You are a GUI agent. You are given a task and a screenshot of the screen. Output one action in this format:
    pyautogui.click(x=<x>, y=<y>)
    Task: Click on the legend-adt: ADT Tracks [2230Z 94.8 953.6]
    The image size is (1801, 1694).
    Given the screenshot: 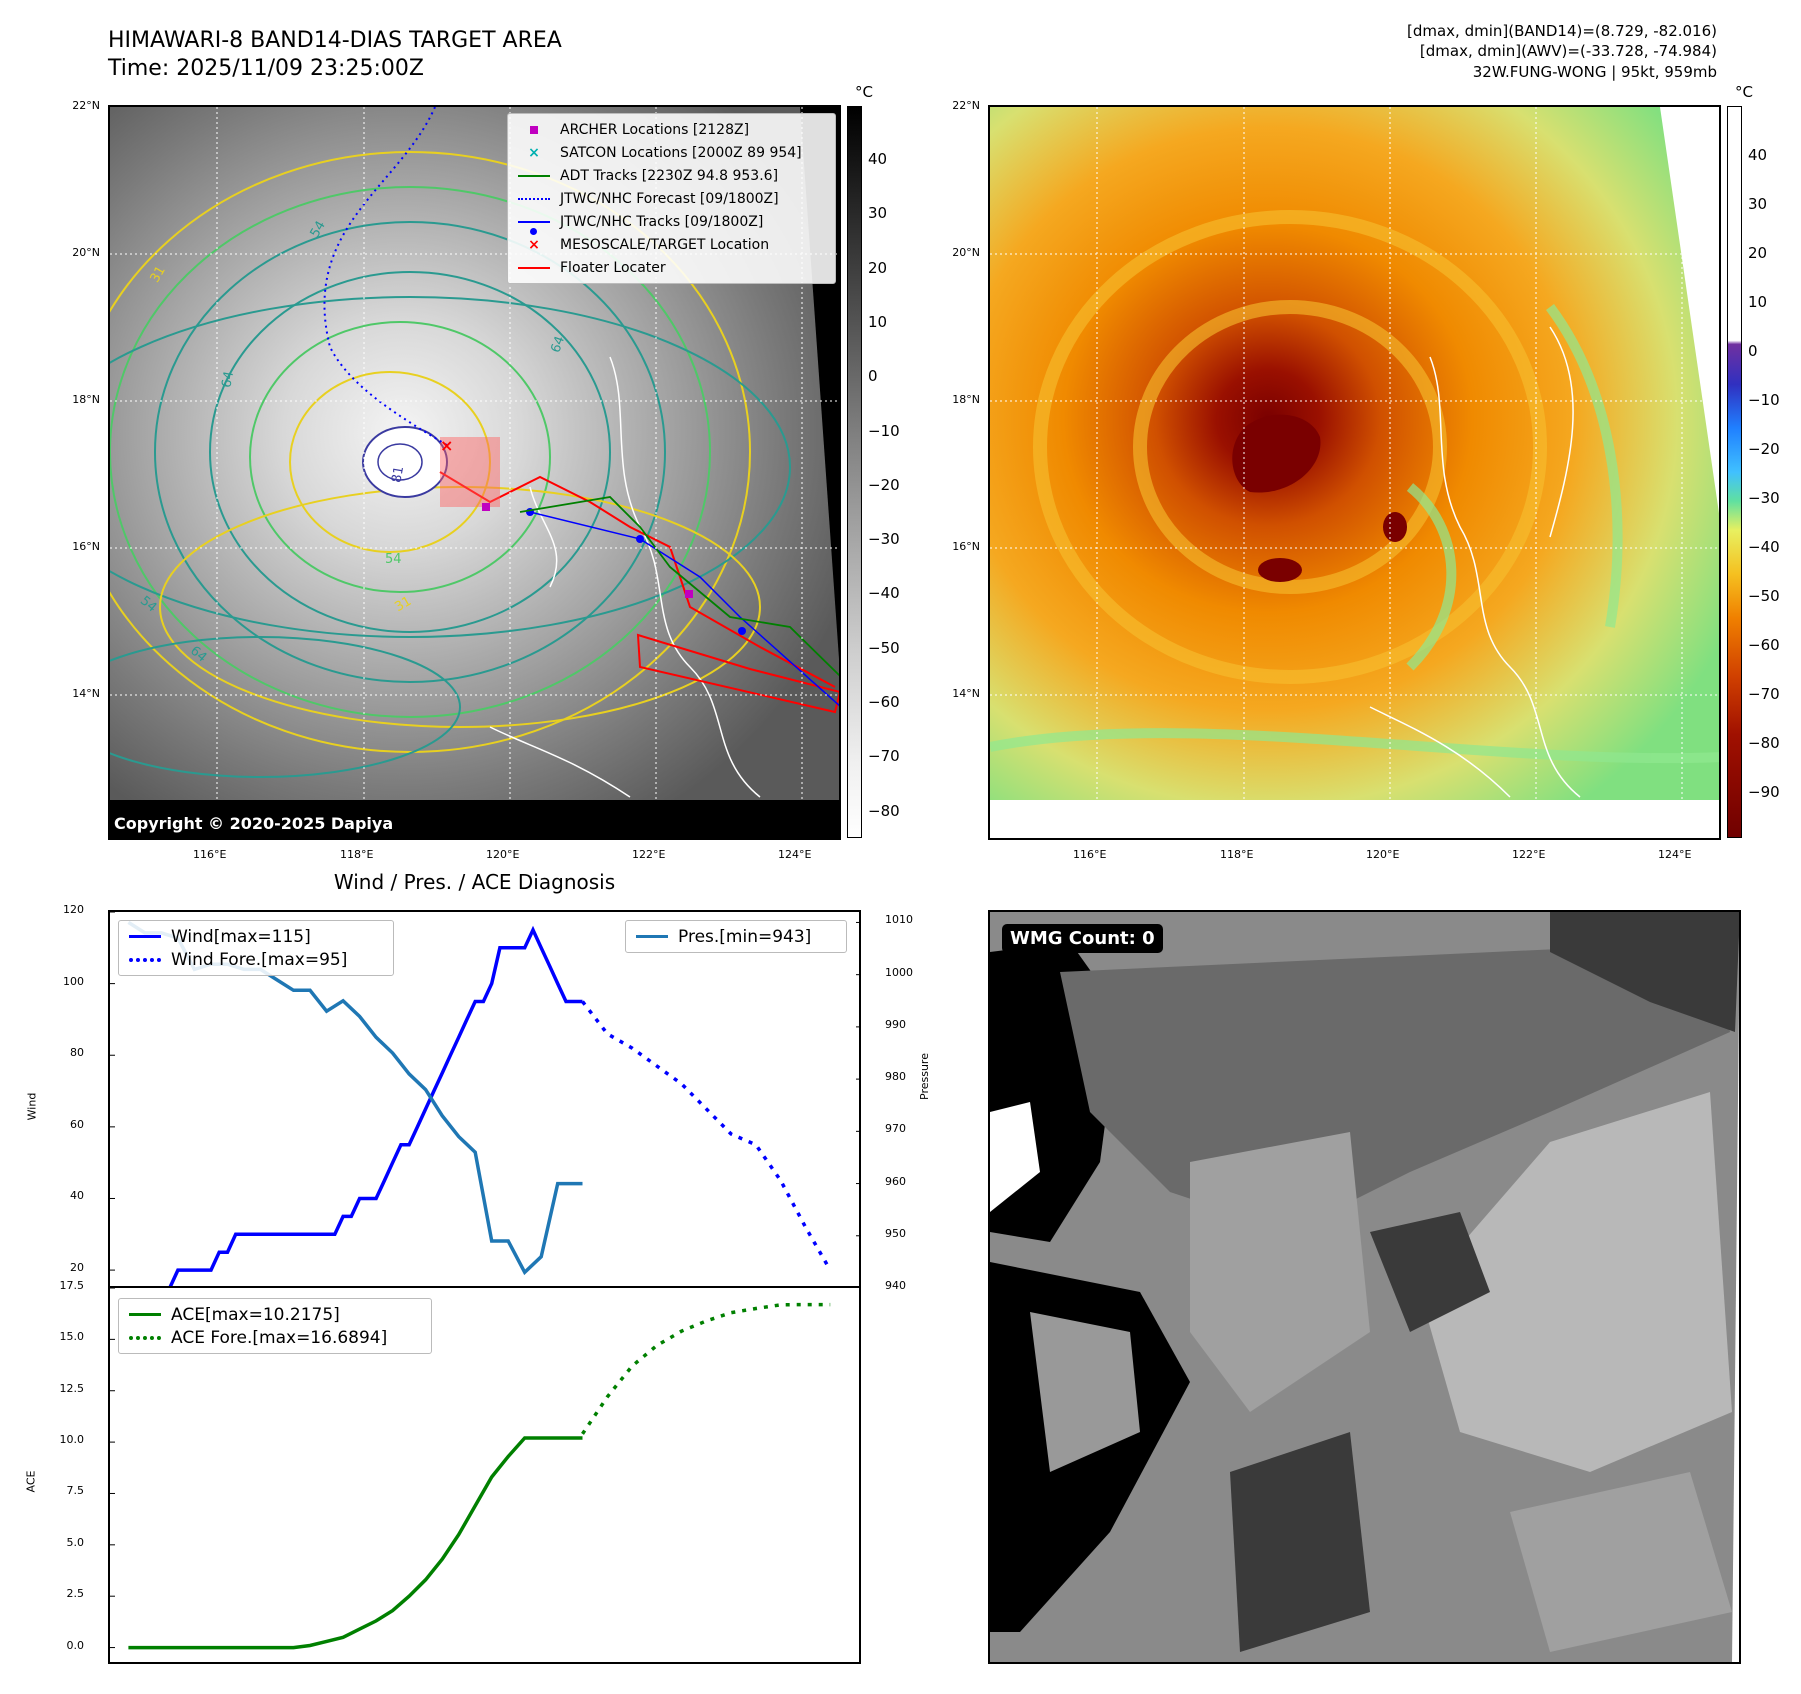 What is the action you would take?
    pyautogui.click(x=671, y=175)
    